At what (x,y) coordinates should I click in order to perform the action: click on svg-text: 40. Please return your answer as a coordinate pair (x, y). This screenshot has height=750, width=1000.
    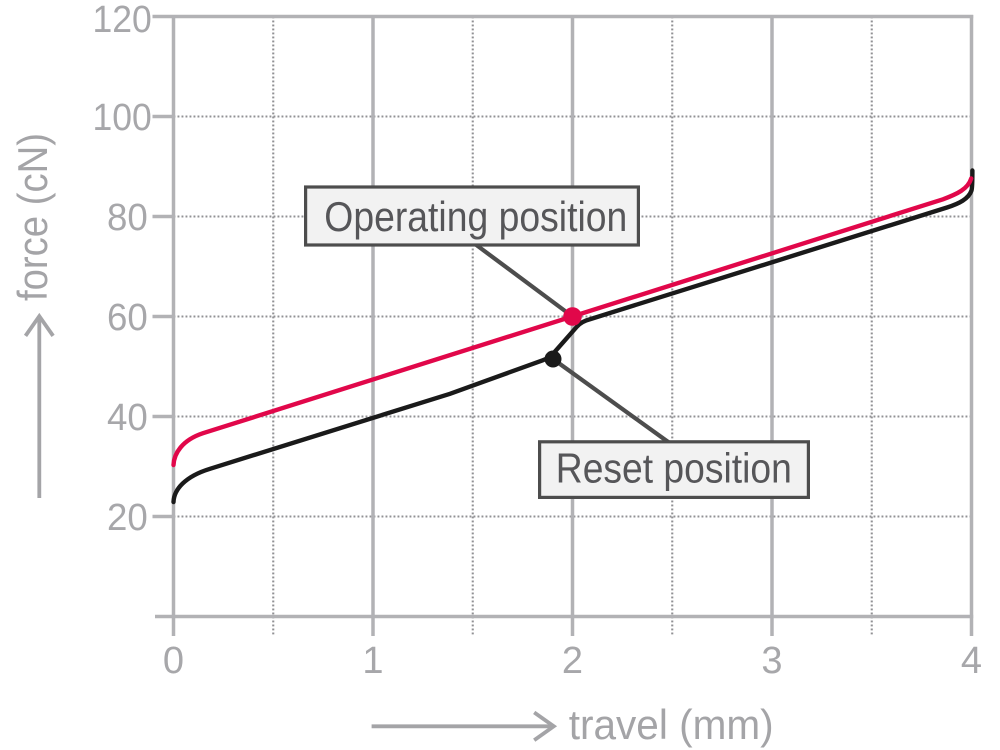
    Looking at the image, I should click on (127, 418).